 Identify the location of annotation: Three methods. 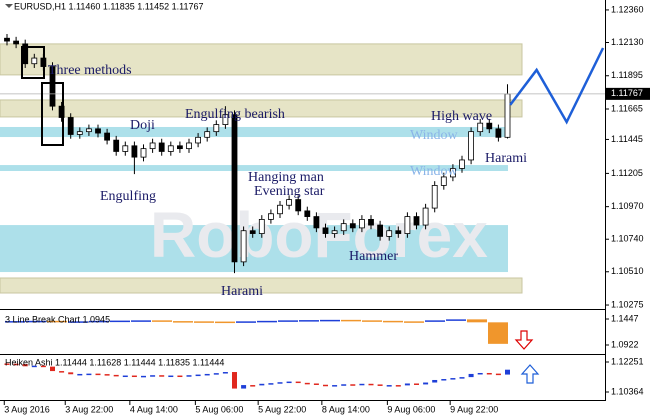
(90, 70).